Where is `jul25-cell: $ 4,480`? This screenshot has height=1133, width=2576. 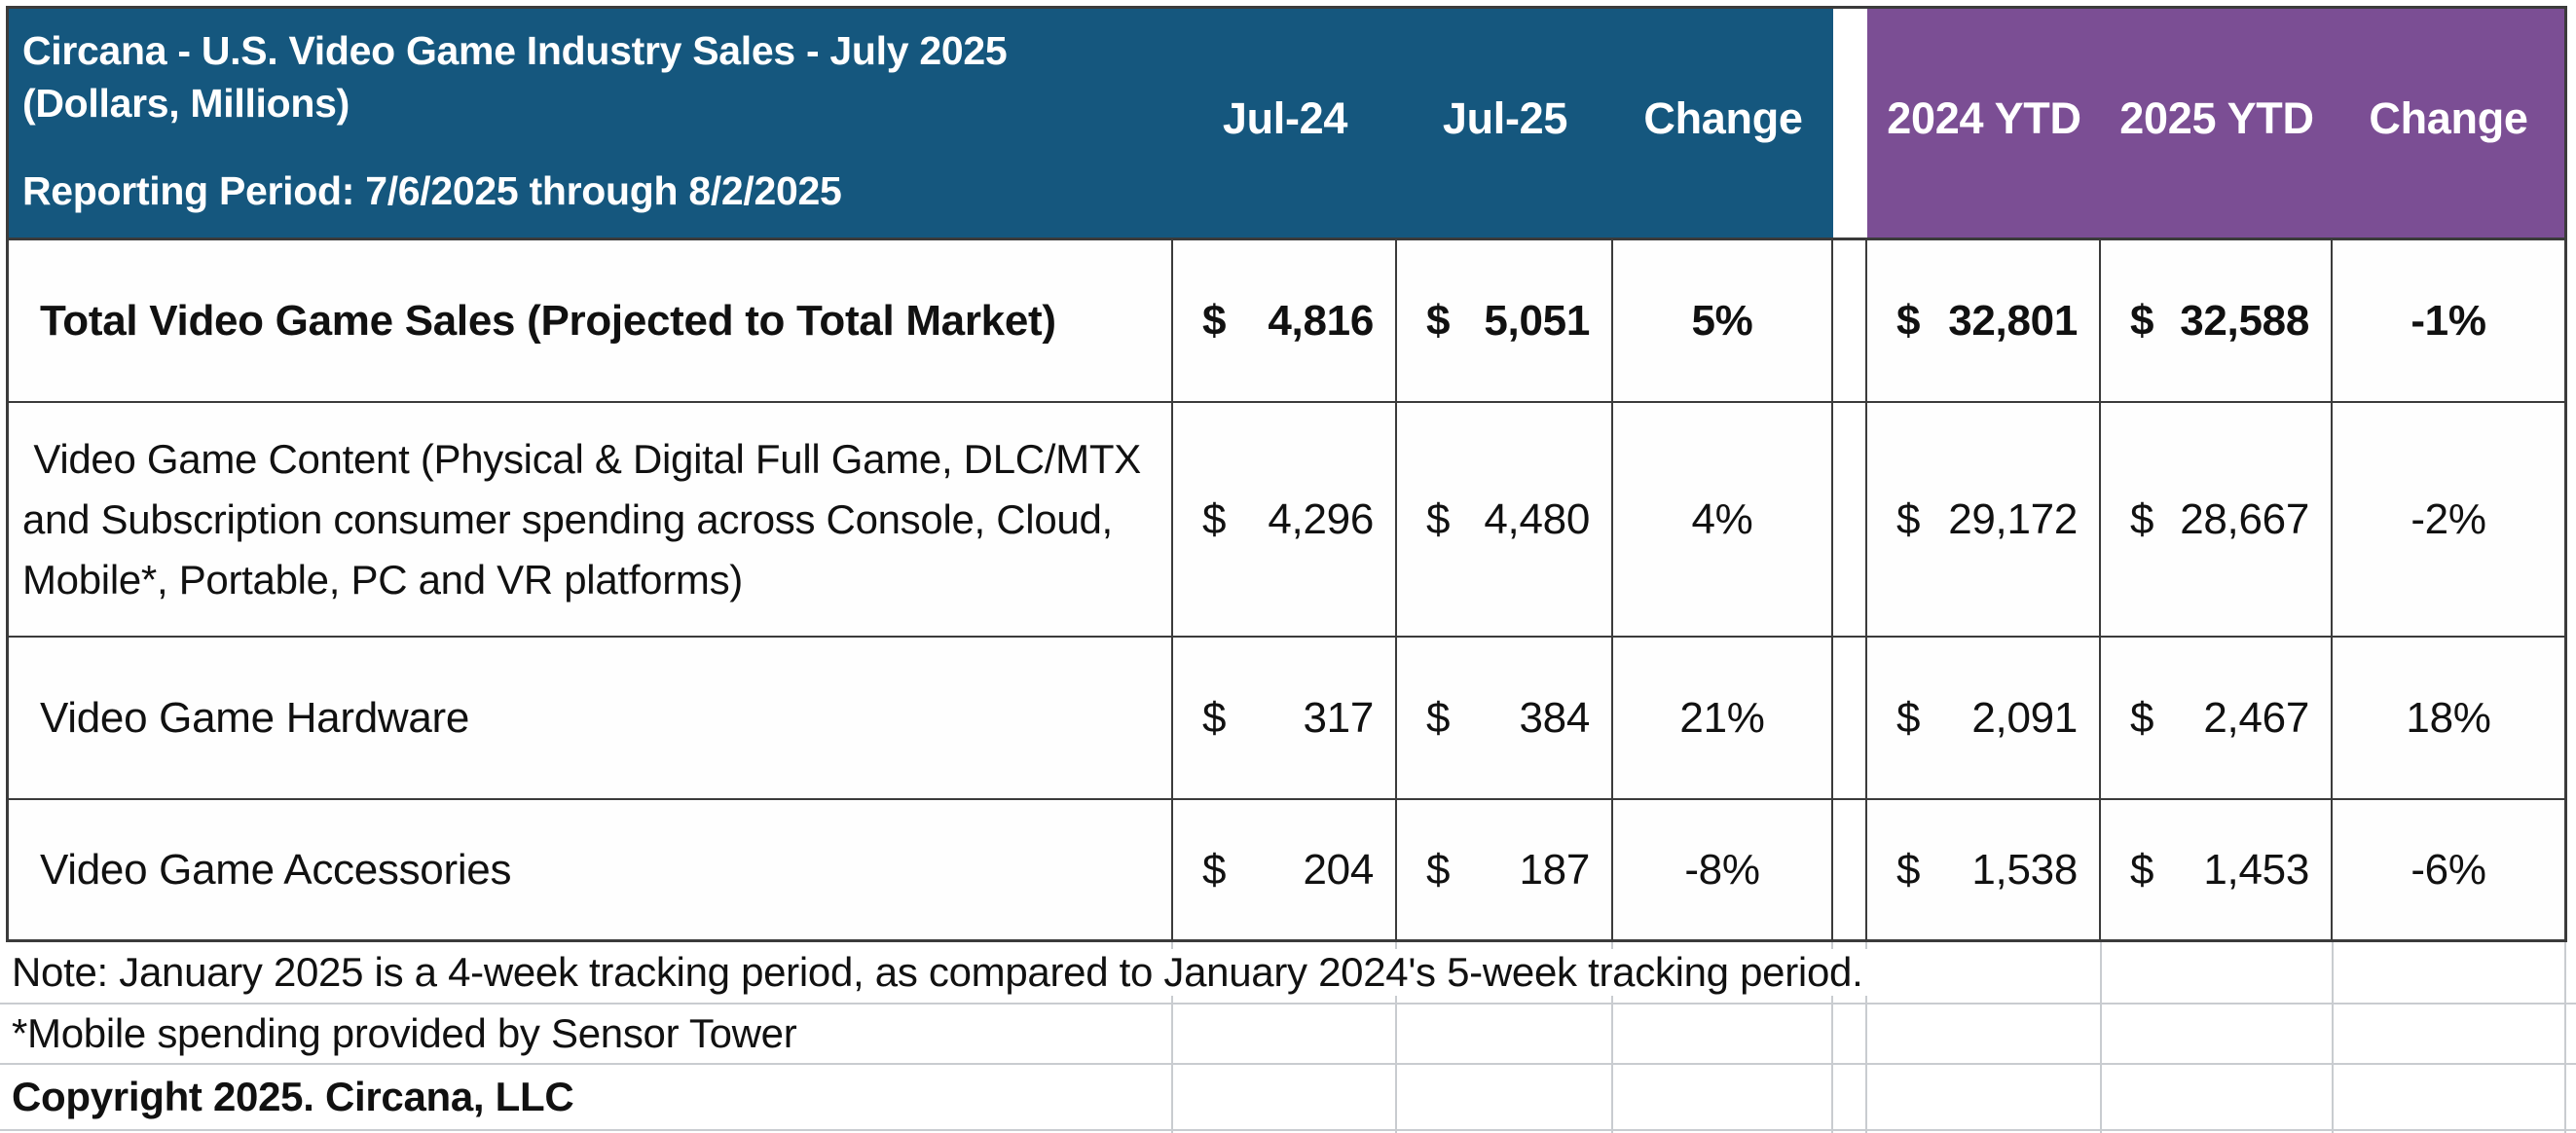
jul25-cell: $ 4,480 is located at coordinates (1505, 520).